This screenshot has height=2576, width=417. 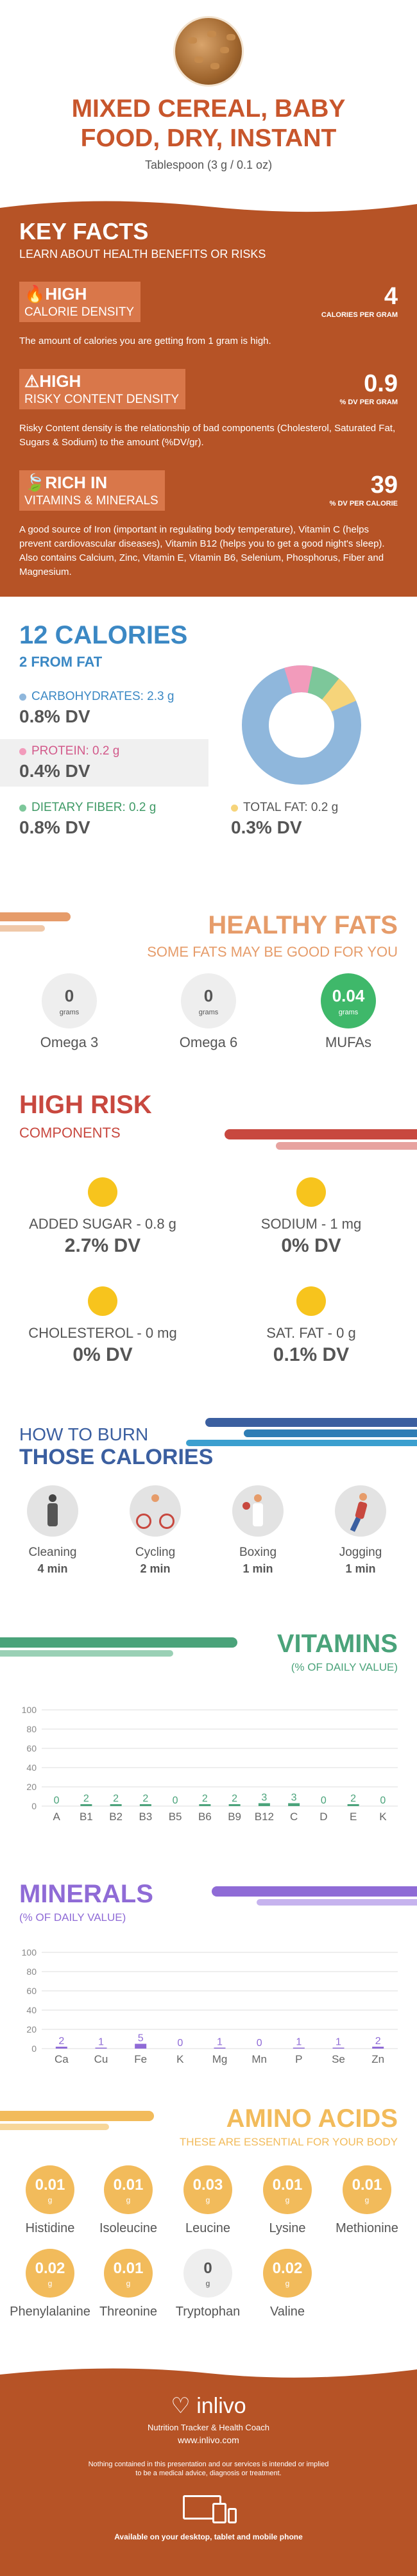 What do you see at coordinates (54, 716) in the screenshot?
I see `carbs-dv: 0.8% DV` at bounding box center [54, 716].